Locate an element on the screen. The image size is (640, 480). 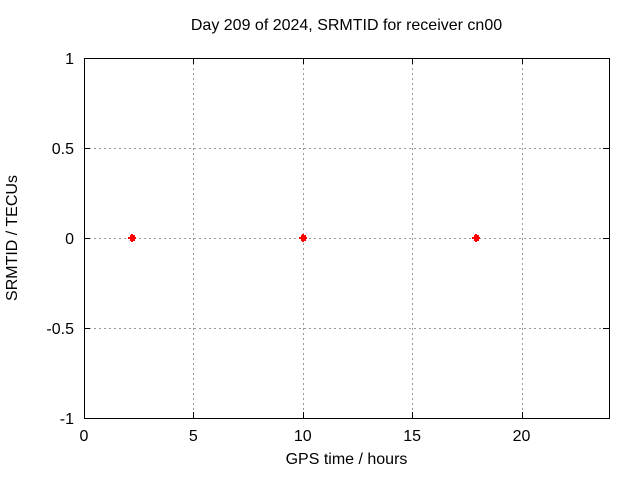
x-tick-label: 0 is located at coordinates (84, 436).